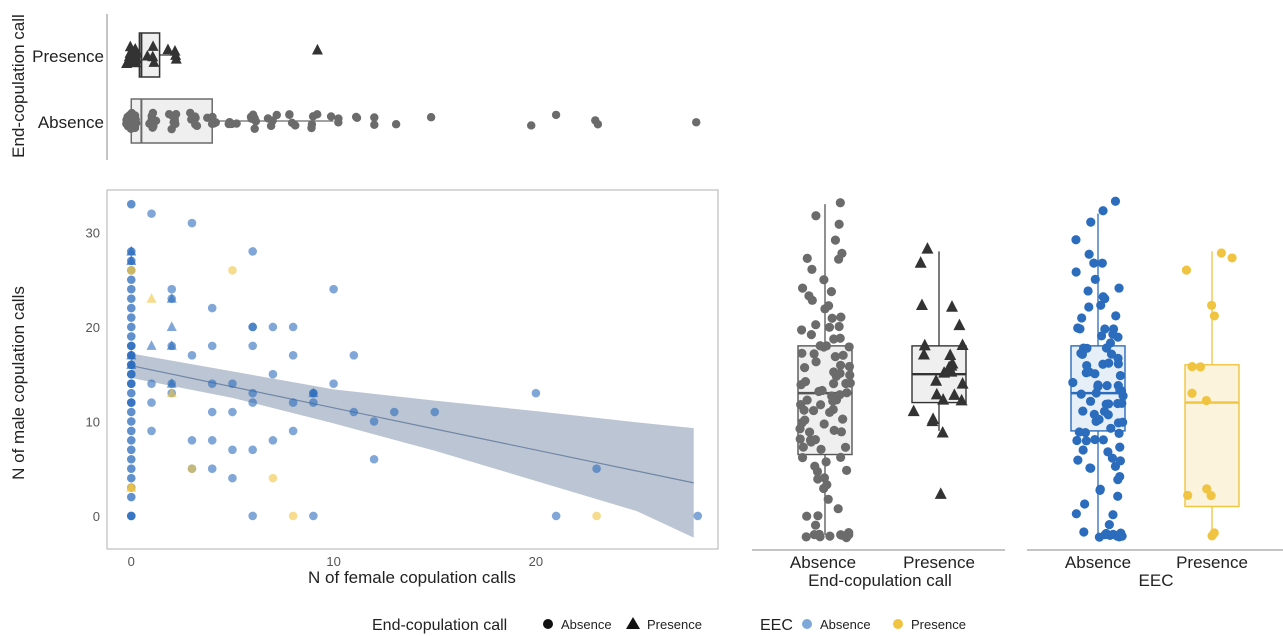 The width and height of the screenshot is (1283, 636). I want to click on scatter-ytick-label: 0, so click(96, 516).